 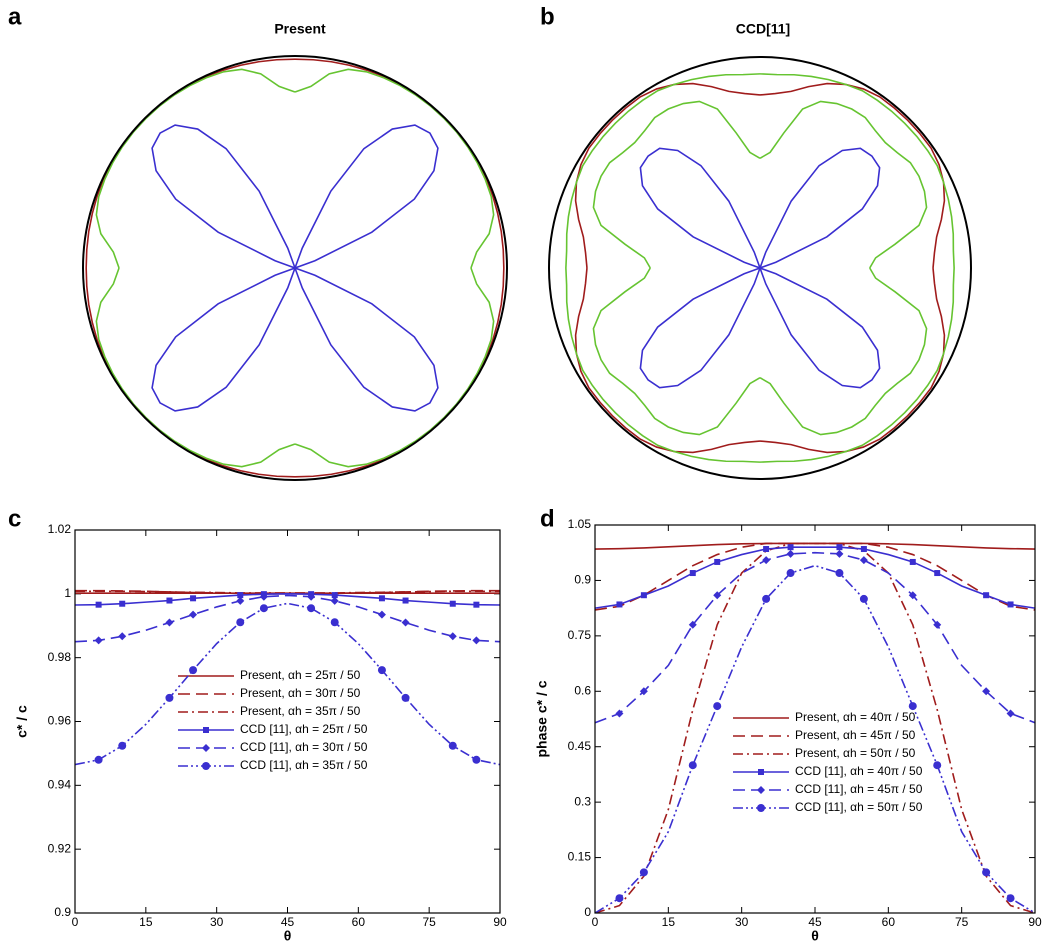 I want to click on legend-label: Present, αh = 50π / 50, so click(x=855, y=753).